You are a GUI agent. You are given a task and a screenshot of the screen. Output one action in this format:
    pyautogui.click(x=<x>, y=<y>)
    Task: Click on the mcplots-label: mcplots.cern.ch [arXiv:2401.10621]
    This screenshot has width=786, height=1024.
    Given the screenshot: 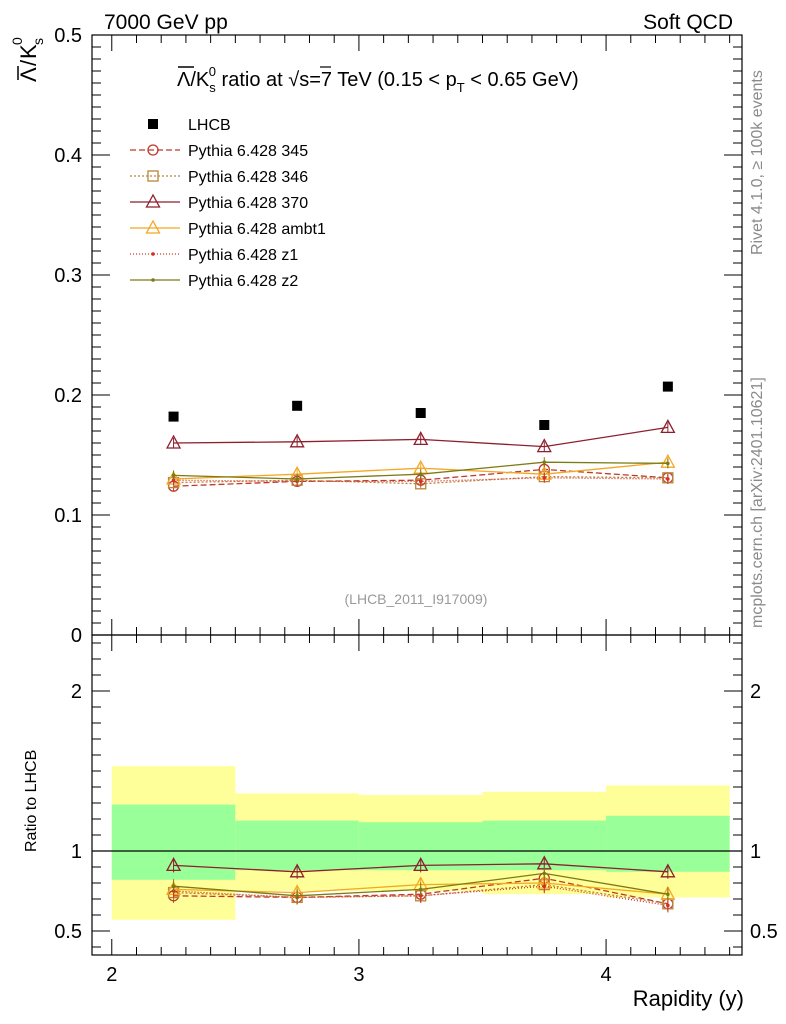 What is the action you would take?
    pyautogui.click(x=757, y=502)
    